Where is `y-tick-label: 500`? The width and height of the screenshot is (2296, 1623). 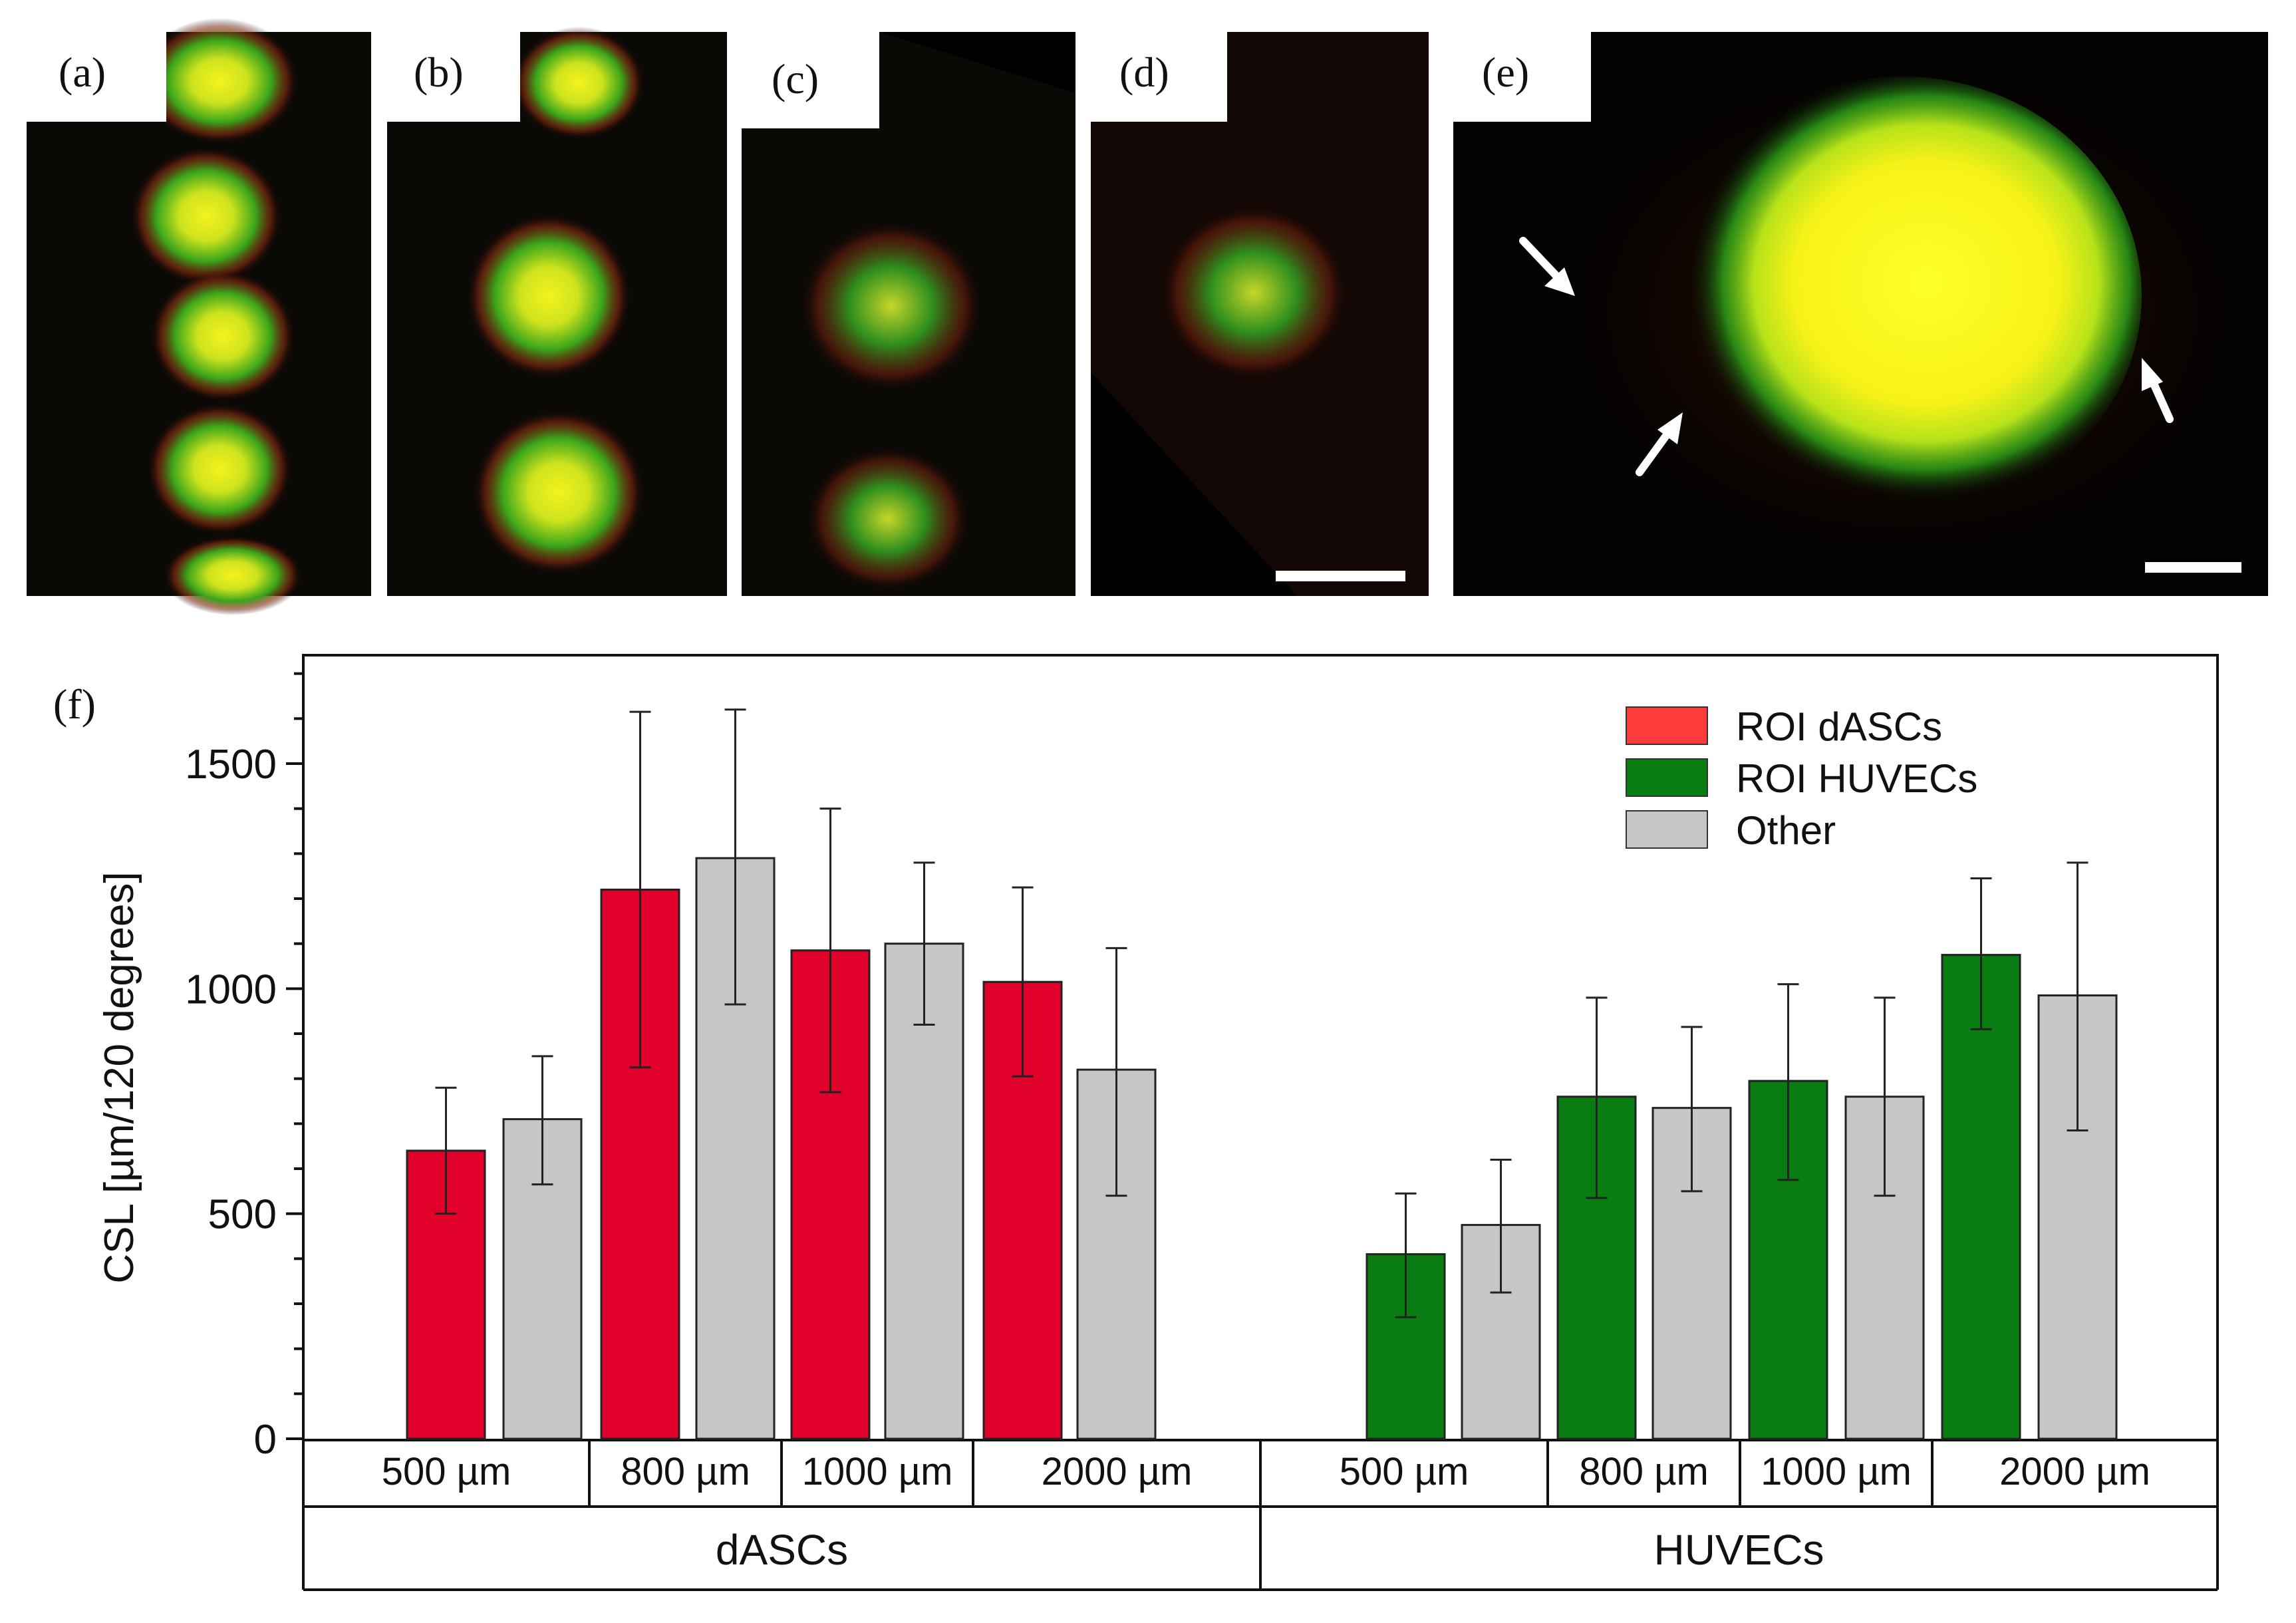
y-tick-label: 500 is located at coordinates (242, 1215).